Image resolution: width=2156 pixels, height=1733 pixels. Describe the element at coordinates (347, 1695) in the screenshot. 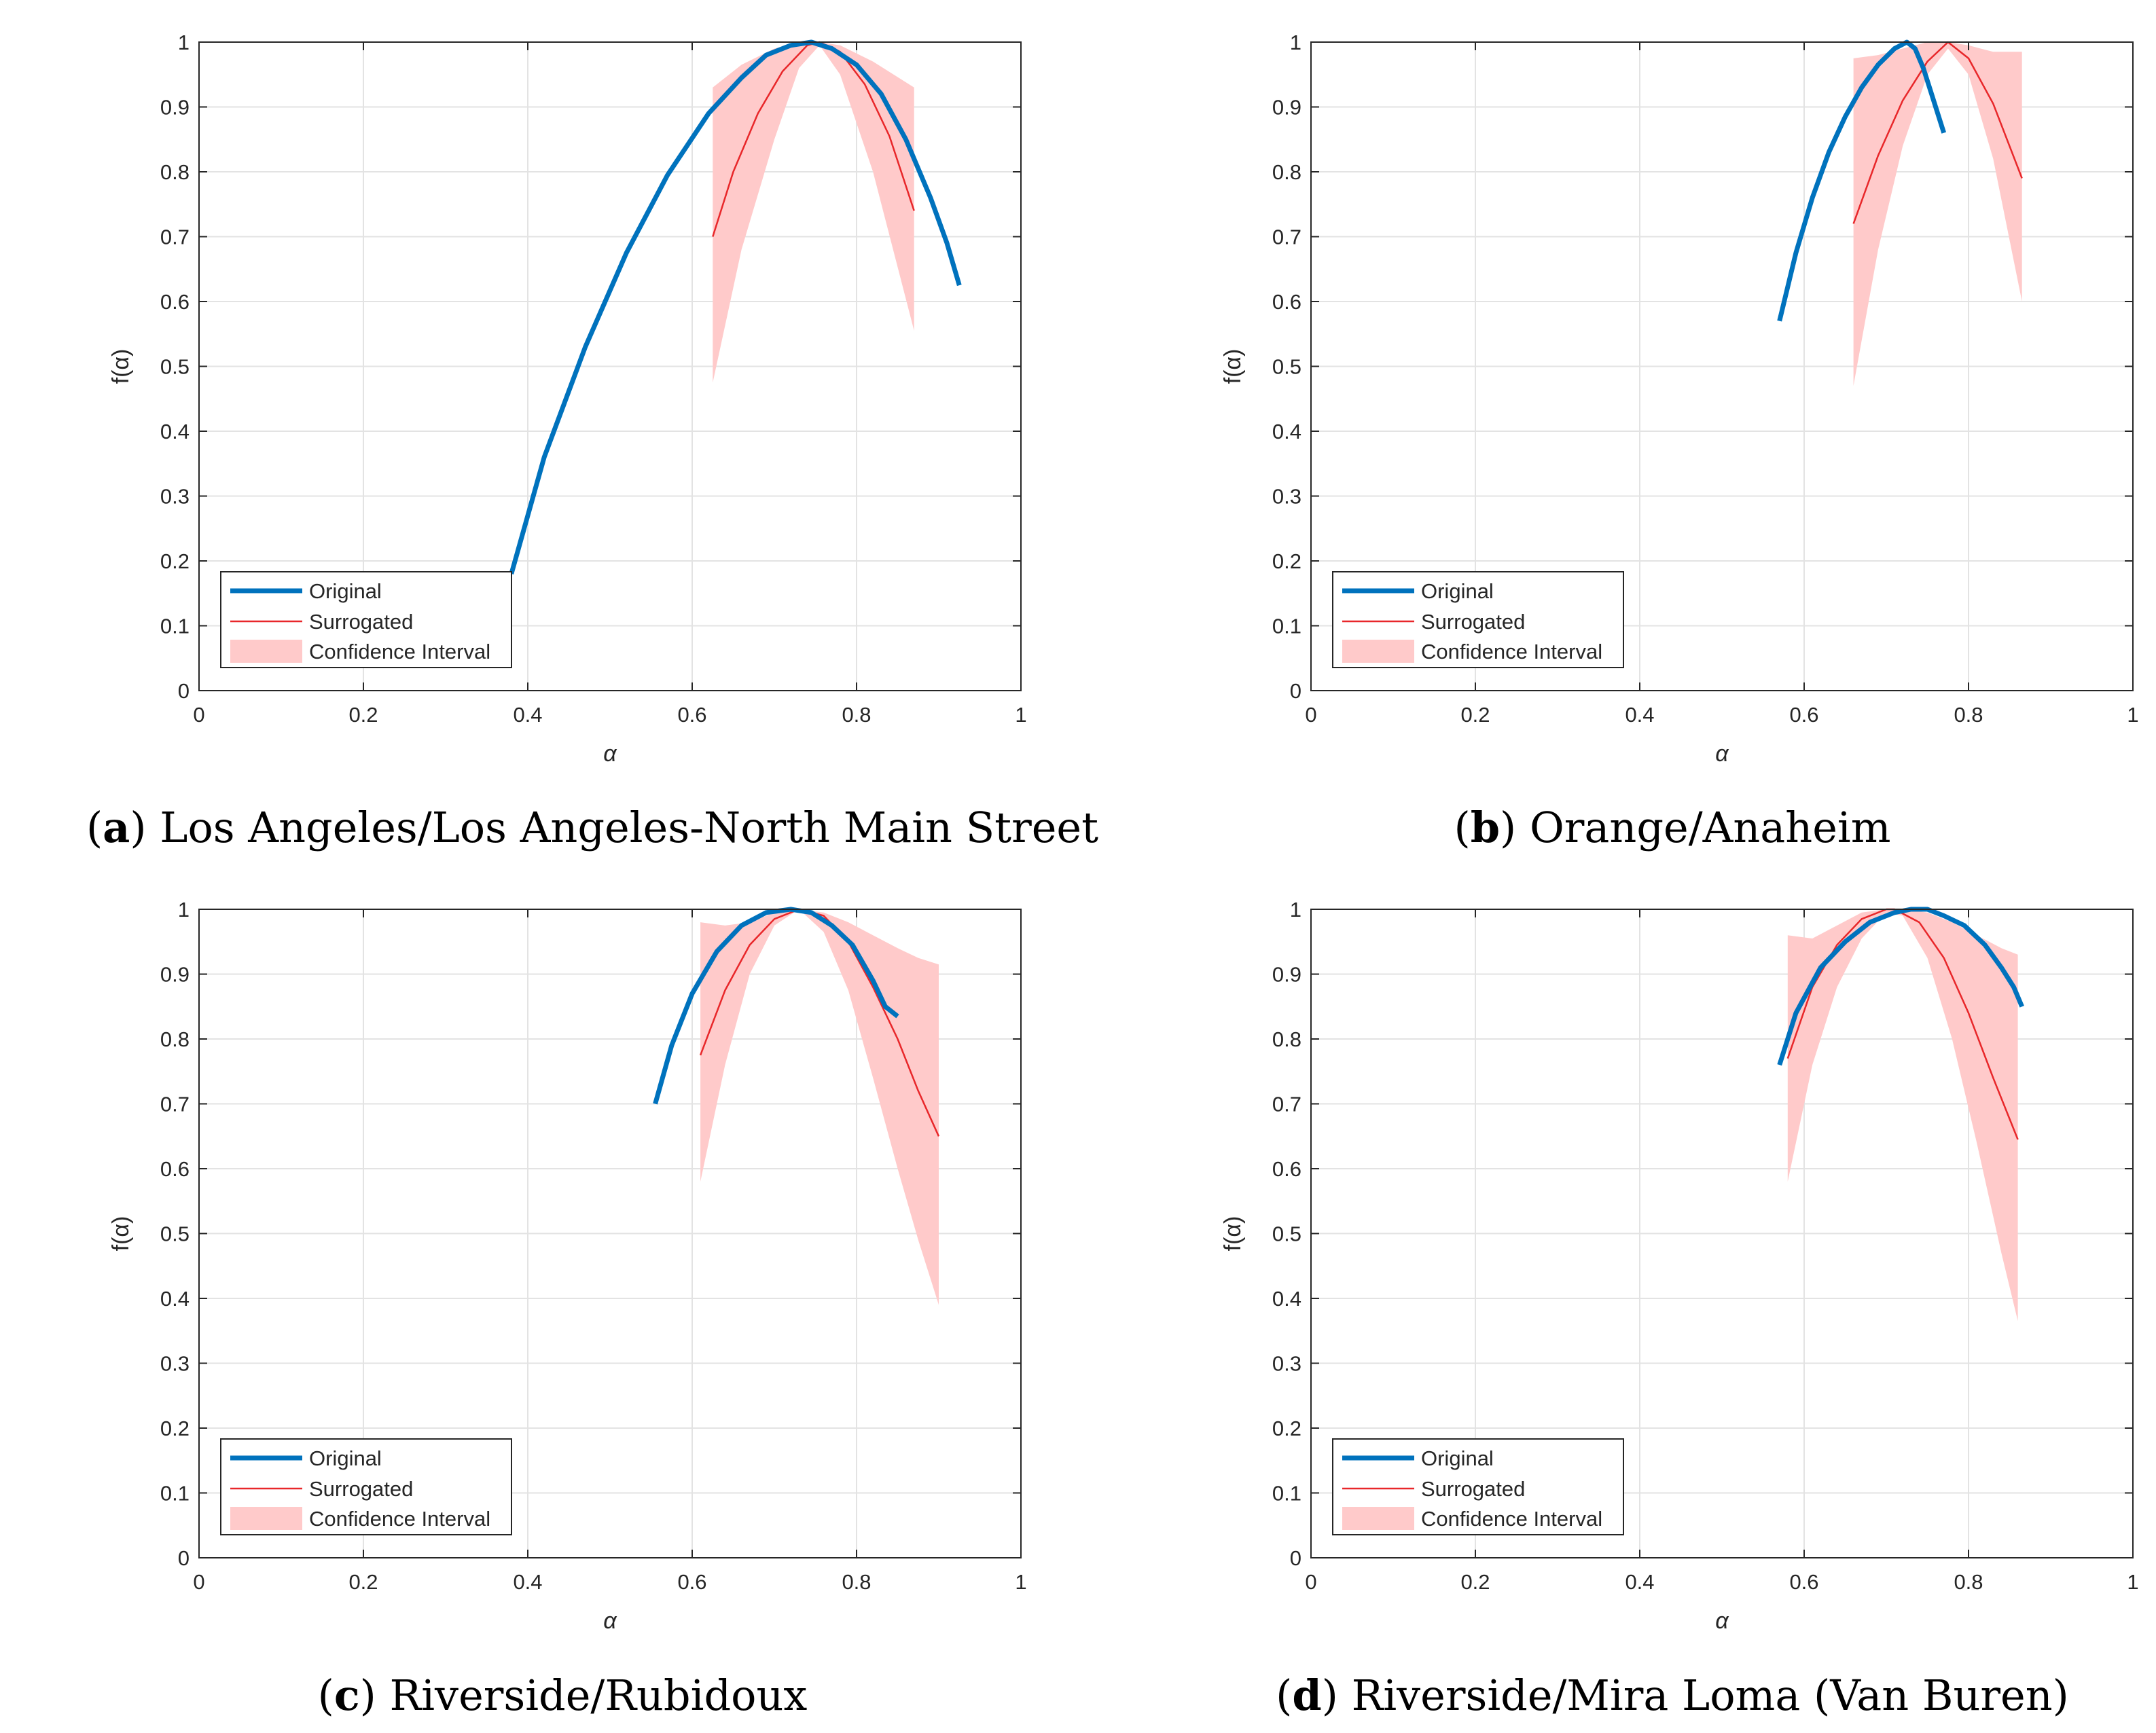

I see `caption-letter: c` at that location.